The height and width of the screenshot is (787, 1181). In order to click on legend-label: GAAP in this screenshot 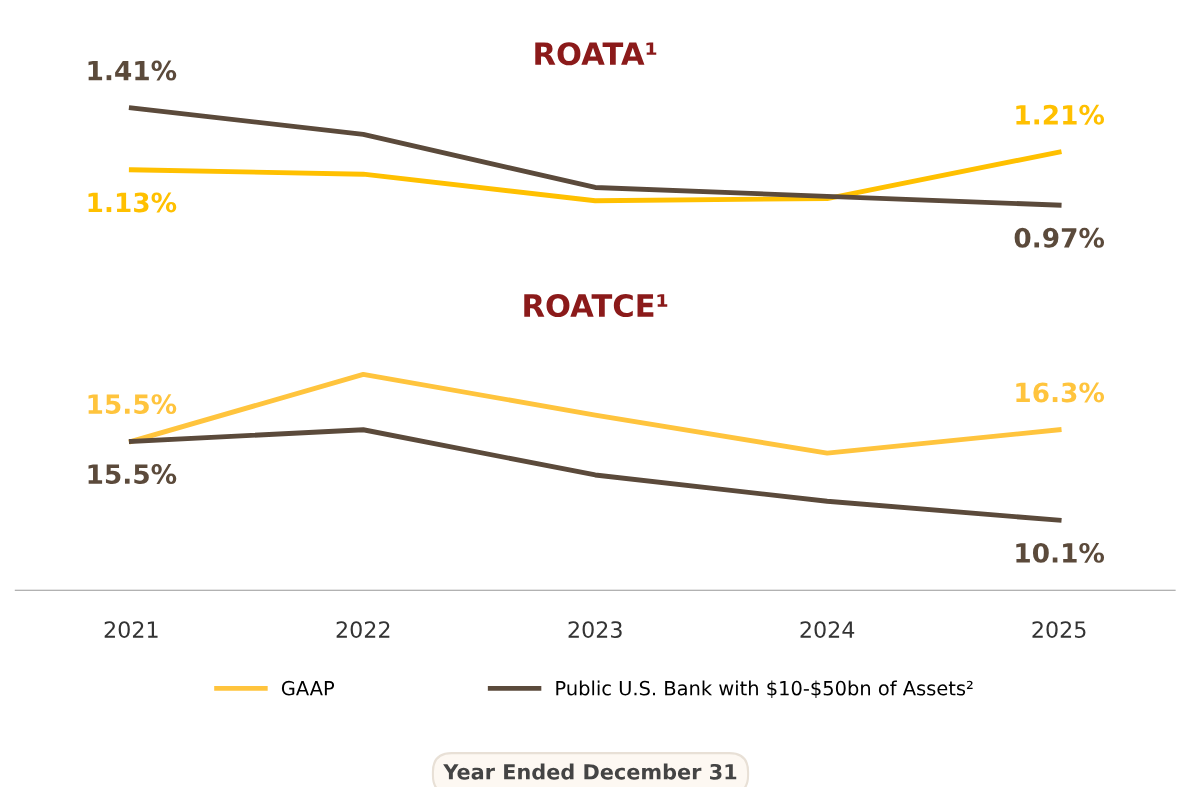, I will do `click(308, 688)`.